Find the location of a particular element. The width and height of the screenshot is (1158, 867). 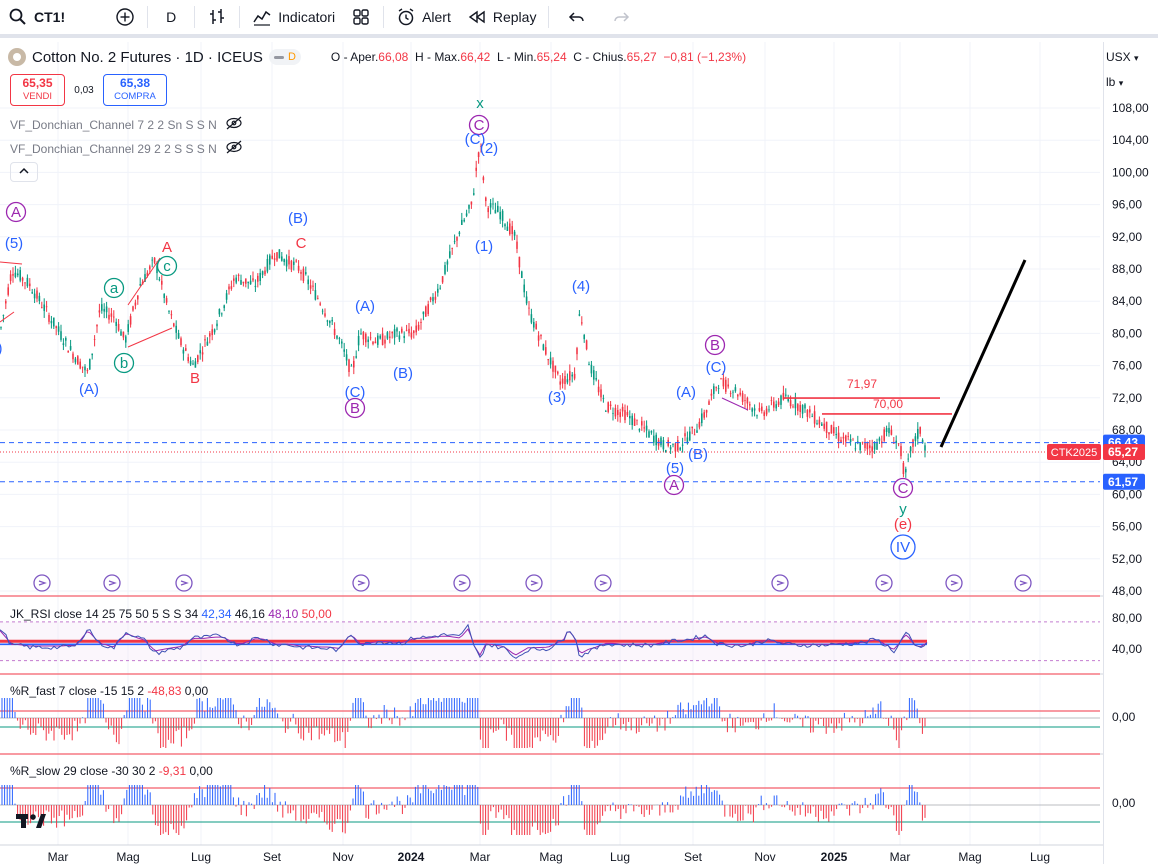

buy-button: 65,38 COMPRA is located at coordinates (135, 90).